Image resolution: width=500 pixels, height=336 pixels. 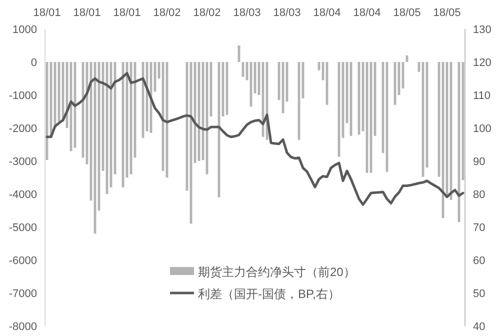 What do you see at coordinates (22, 228) in the screenshot?
I see `y-tick-label: -5000` at bounding box center [22, 228].